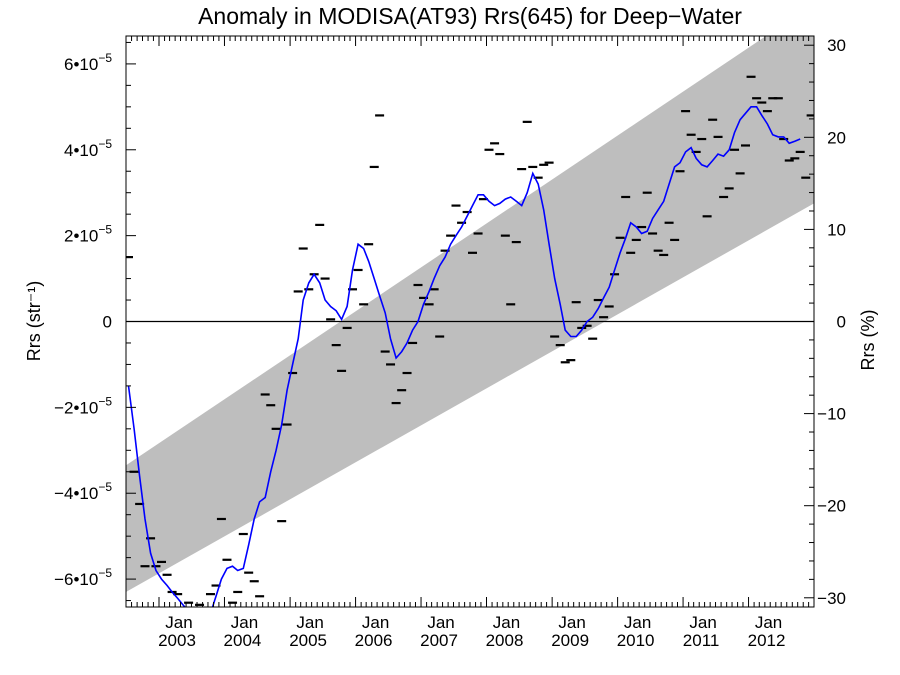 This screenshot has width=900, height=675. Describe the element at coordinates (836, 45) in the screenshot. I see `y-tick-label-right: 30` at that location.